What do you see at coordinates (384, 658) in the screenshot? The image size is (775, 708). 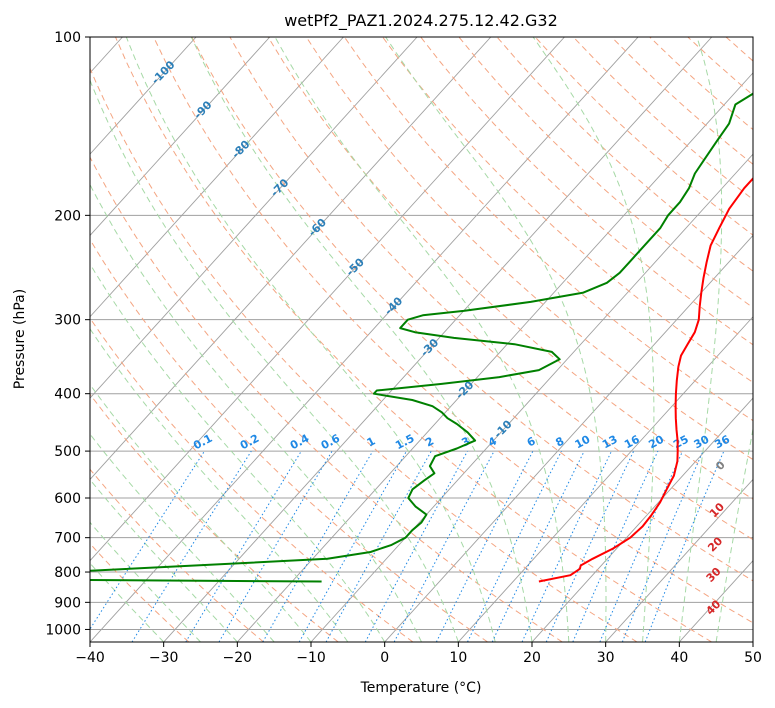 I see `x-tick-label: 0` at bounding box center [384, 658].